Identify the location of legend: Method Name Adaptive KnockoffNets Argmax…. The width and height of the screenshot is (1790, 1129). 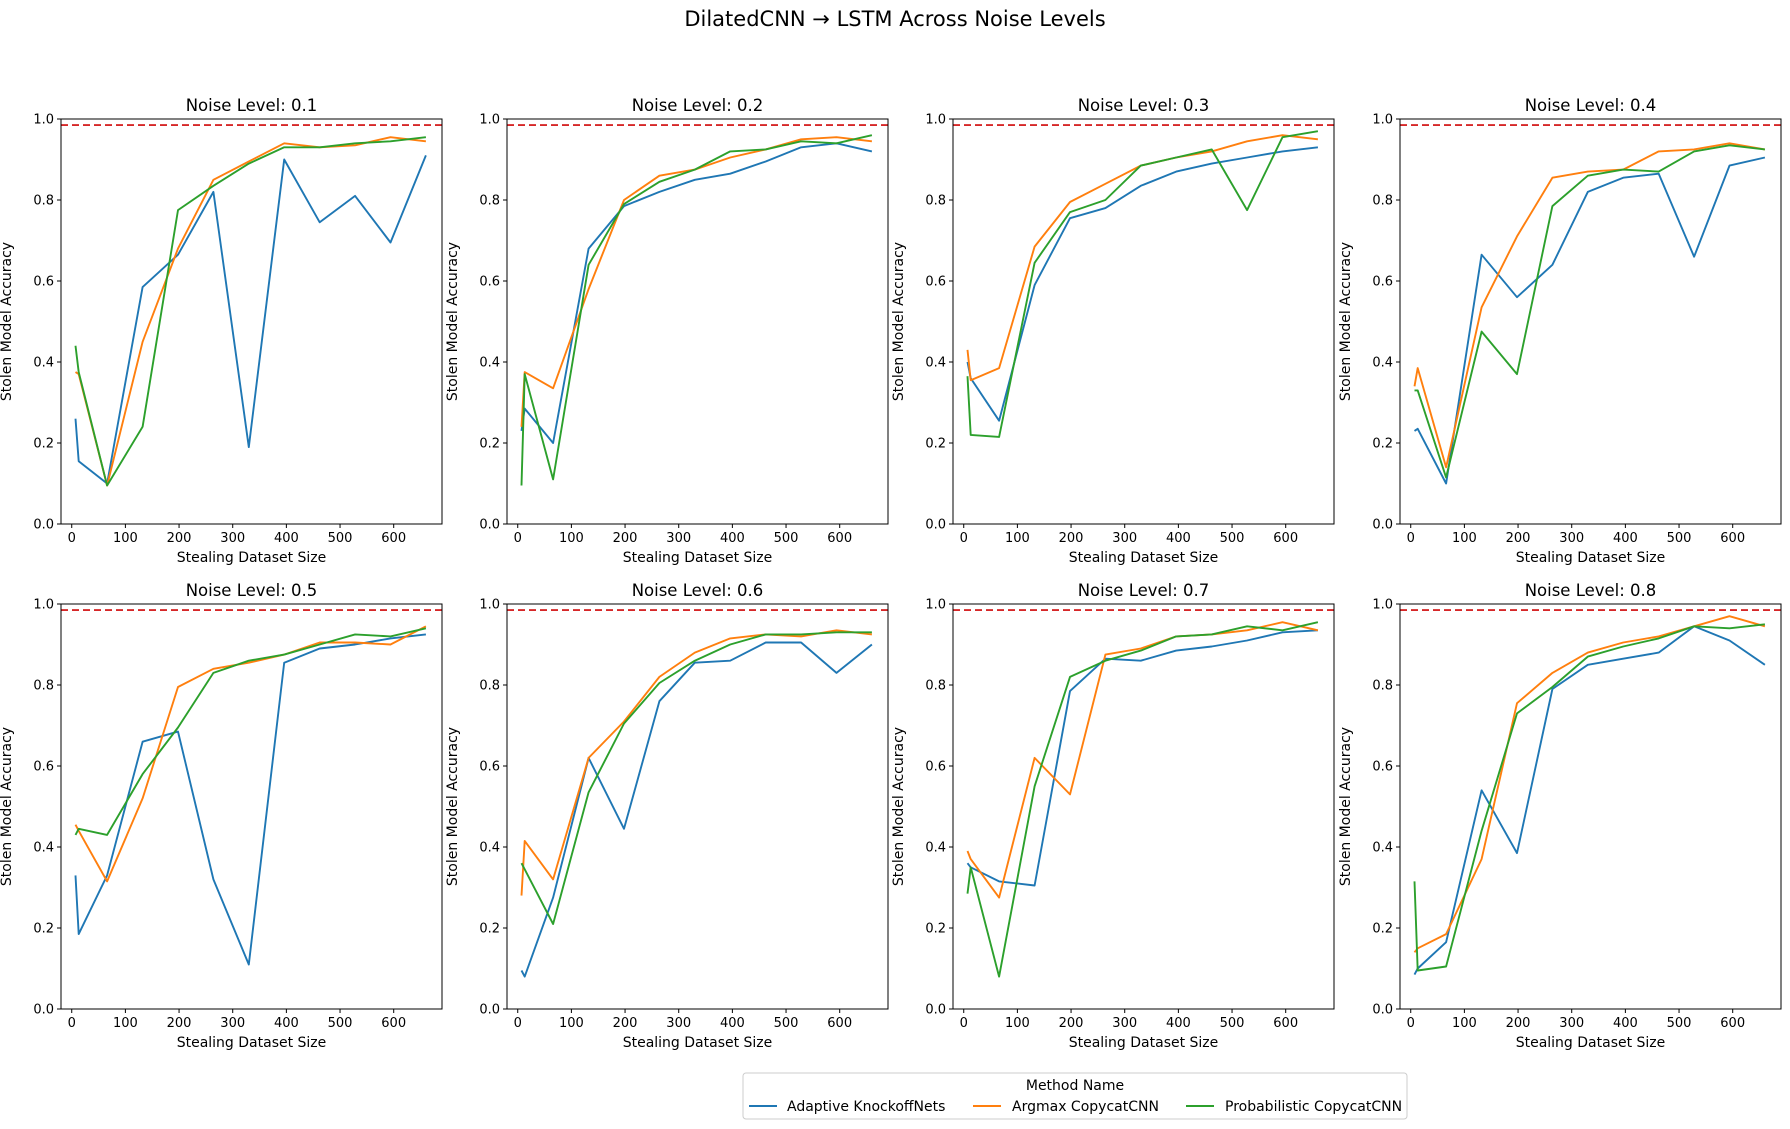
(1075, 1096).